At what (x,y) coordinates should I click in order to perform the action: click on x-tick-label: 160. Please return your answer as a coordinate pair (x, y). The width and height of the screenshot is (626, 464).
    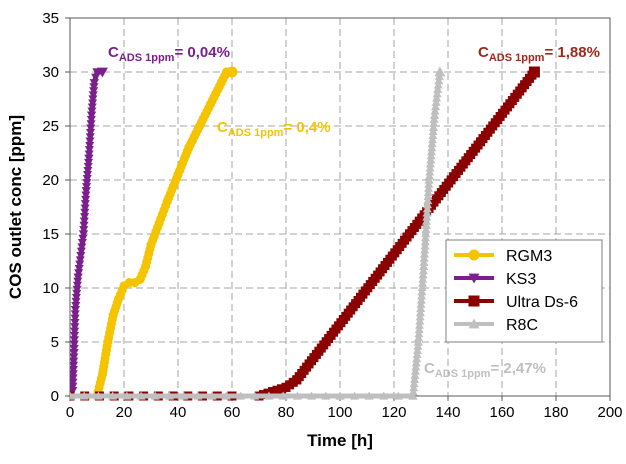
    Looking at the image, I should click on (501, 412).